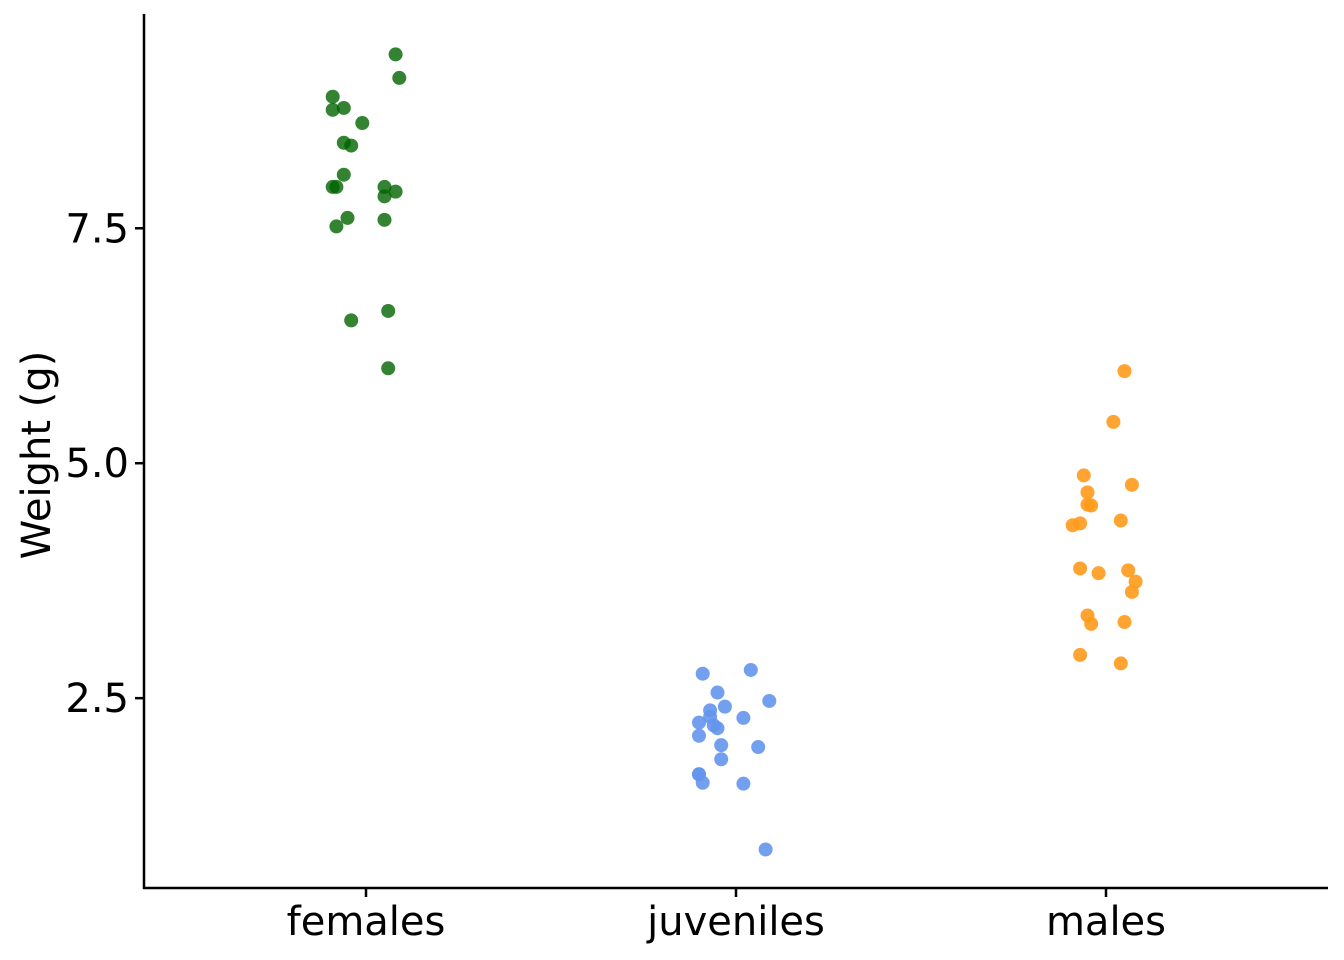  I want to click on y-ticks: 2.5 5.0 7.5, so click(104, 464).